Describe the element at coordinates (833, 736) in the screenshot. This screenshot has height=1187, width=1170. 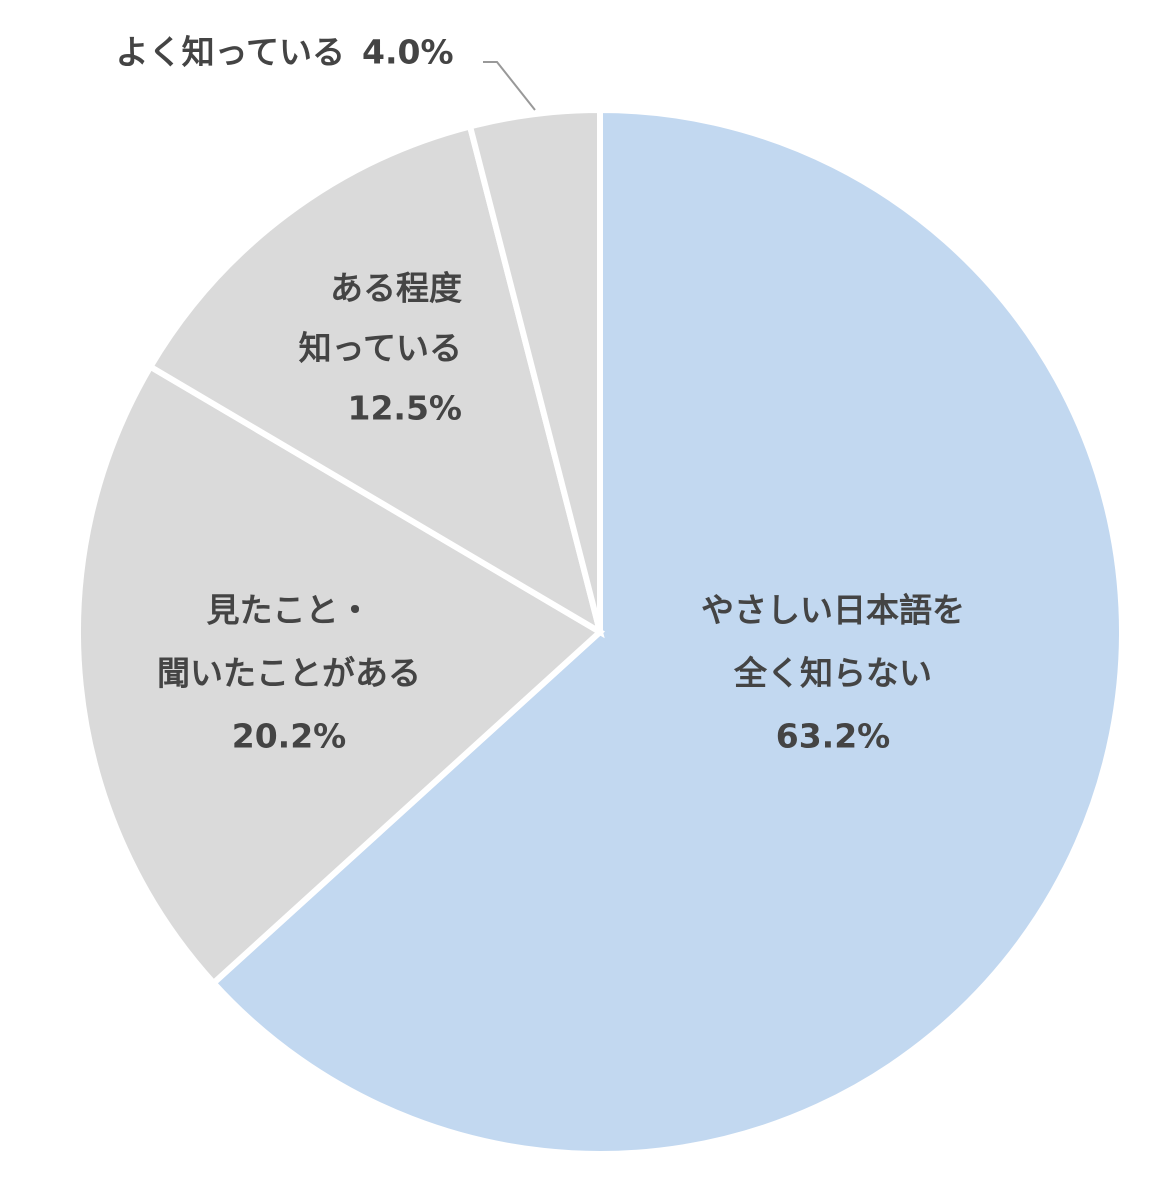
I see `value-label: 63.2%` at that location.